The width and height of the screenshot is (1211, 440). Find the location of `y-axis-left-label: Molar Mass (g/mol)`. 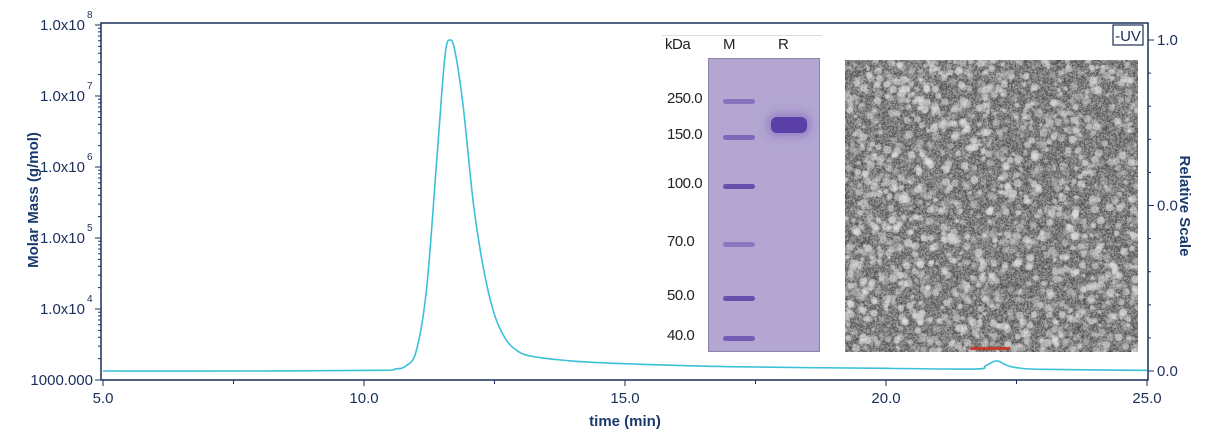

y-axis-left-label: Molar Mass (g/mol) is located at coordinates (33, 200).